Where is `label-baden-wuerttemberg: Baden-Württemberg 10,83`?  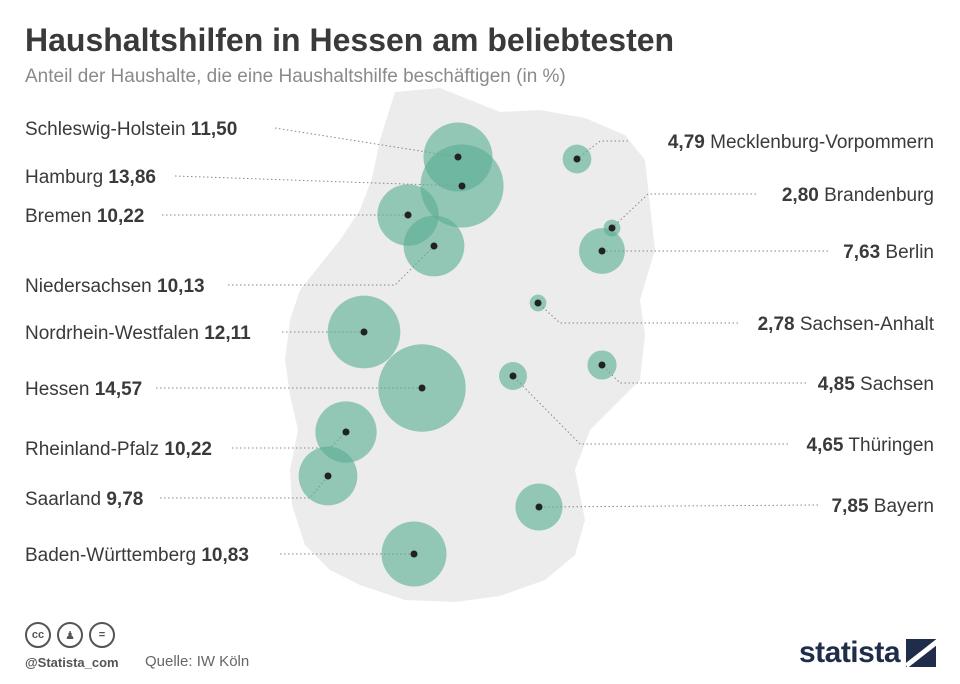
label-baden-wuerttemberg: Baden-Württemberg 10,83 is located at coordinates (137, 555).